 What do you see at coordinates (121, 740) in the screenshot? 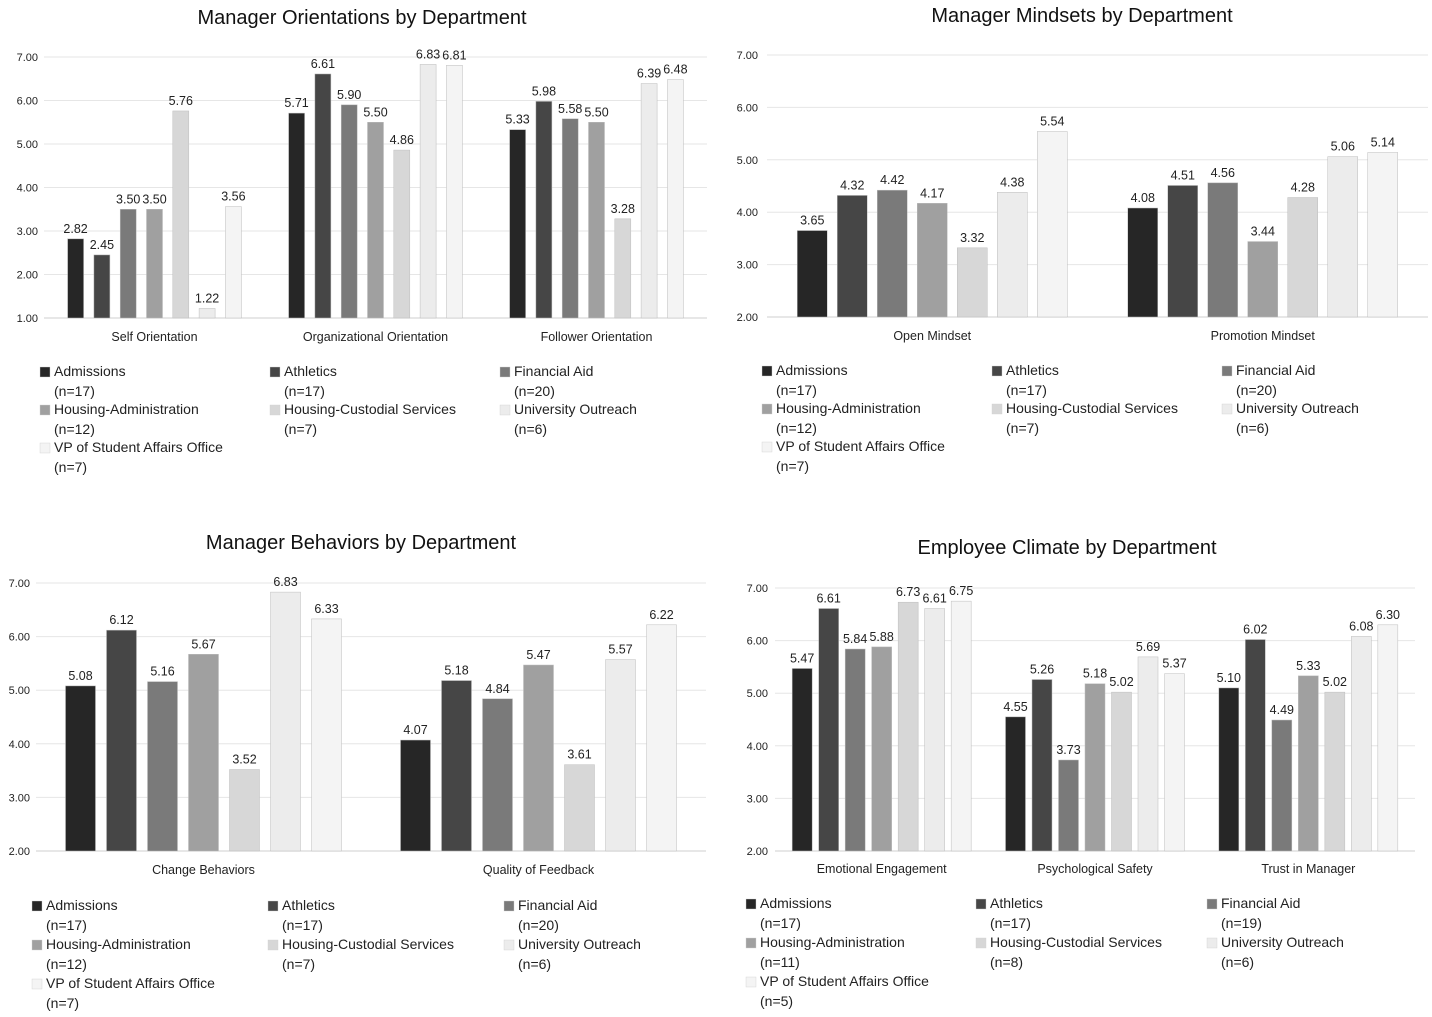
I see `bar-athletics-change-behaviors` at bounding box center [121, 740].